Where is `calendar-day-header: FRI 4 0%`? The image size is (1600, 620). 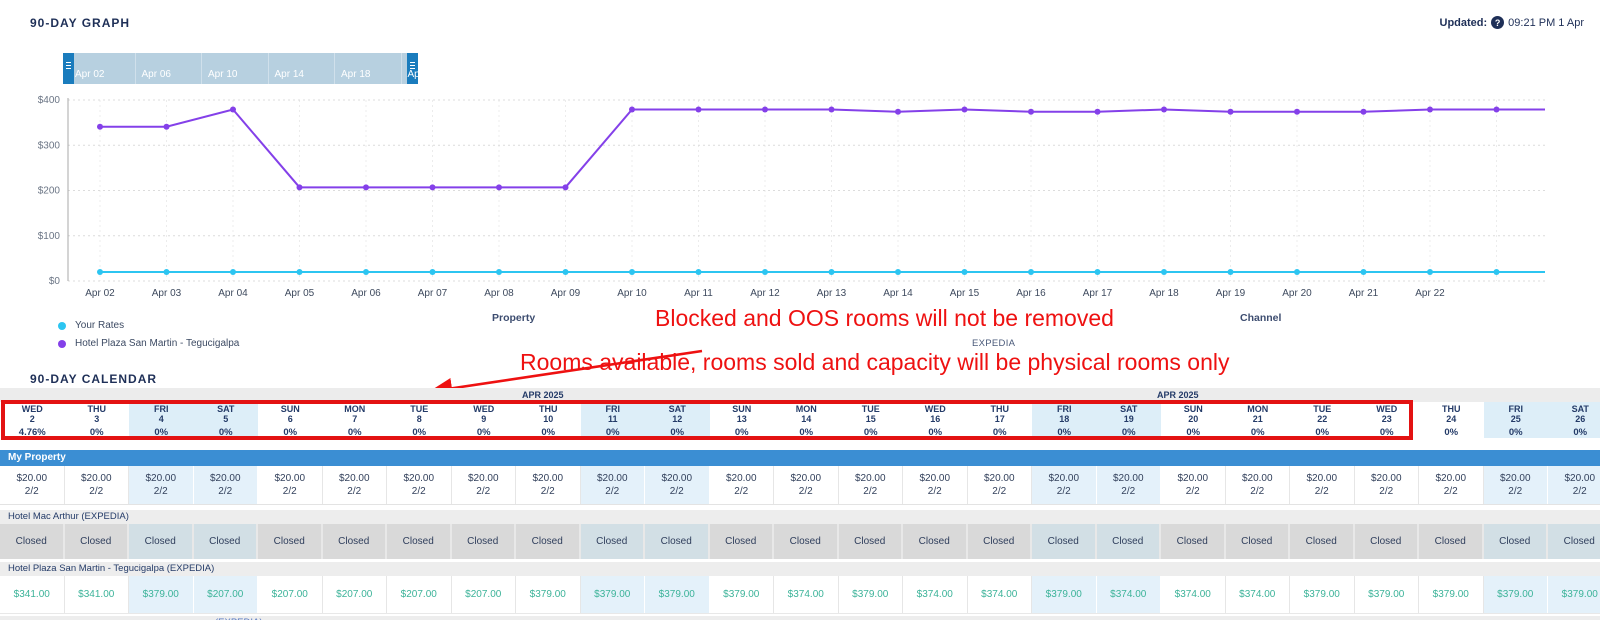
calendar-day-header: FRI 4 0% is located at coordinates (161, 420).